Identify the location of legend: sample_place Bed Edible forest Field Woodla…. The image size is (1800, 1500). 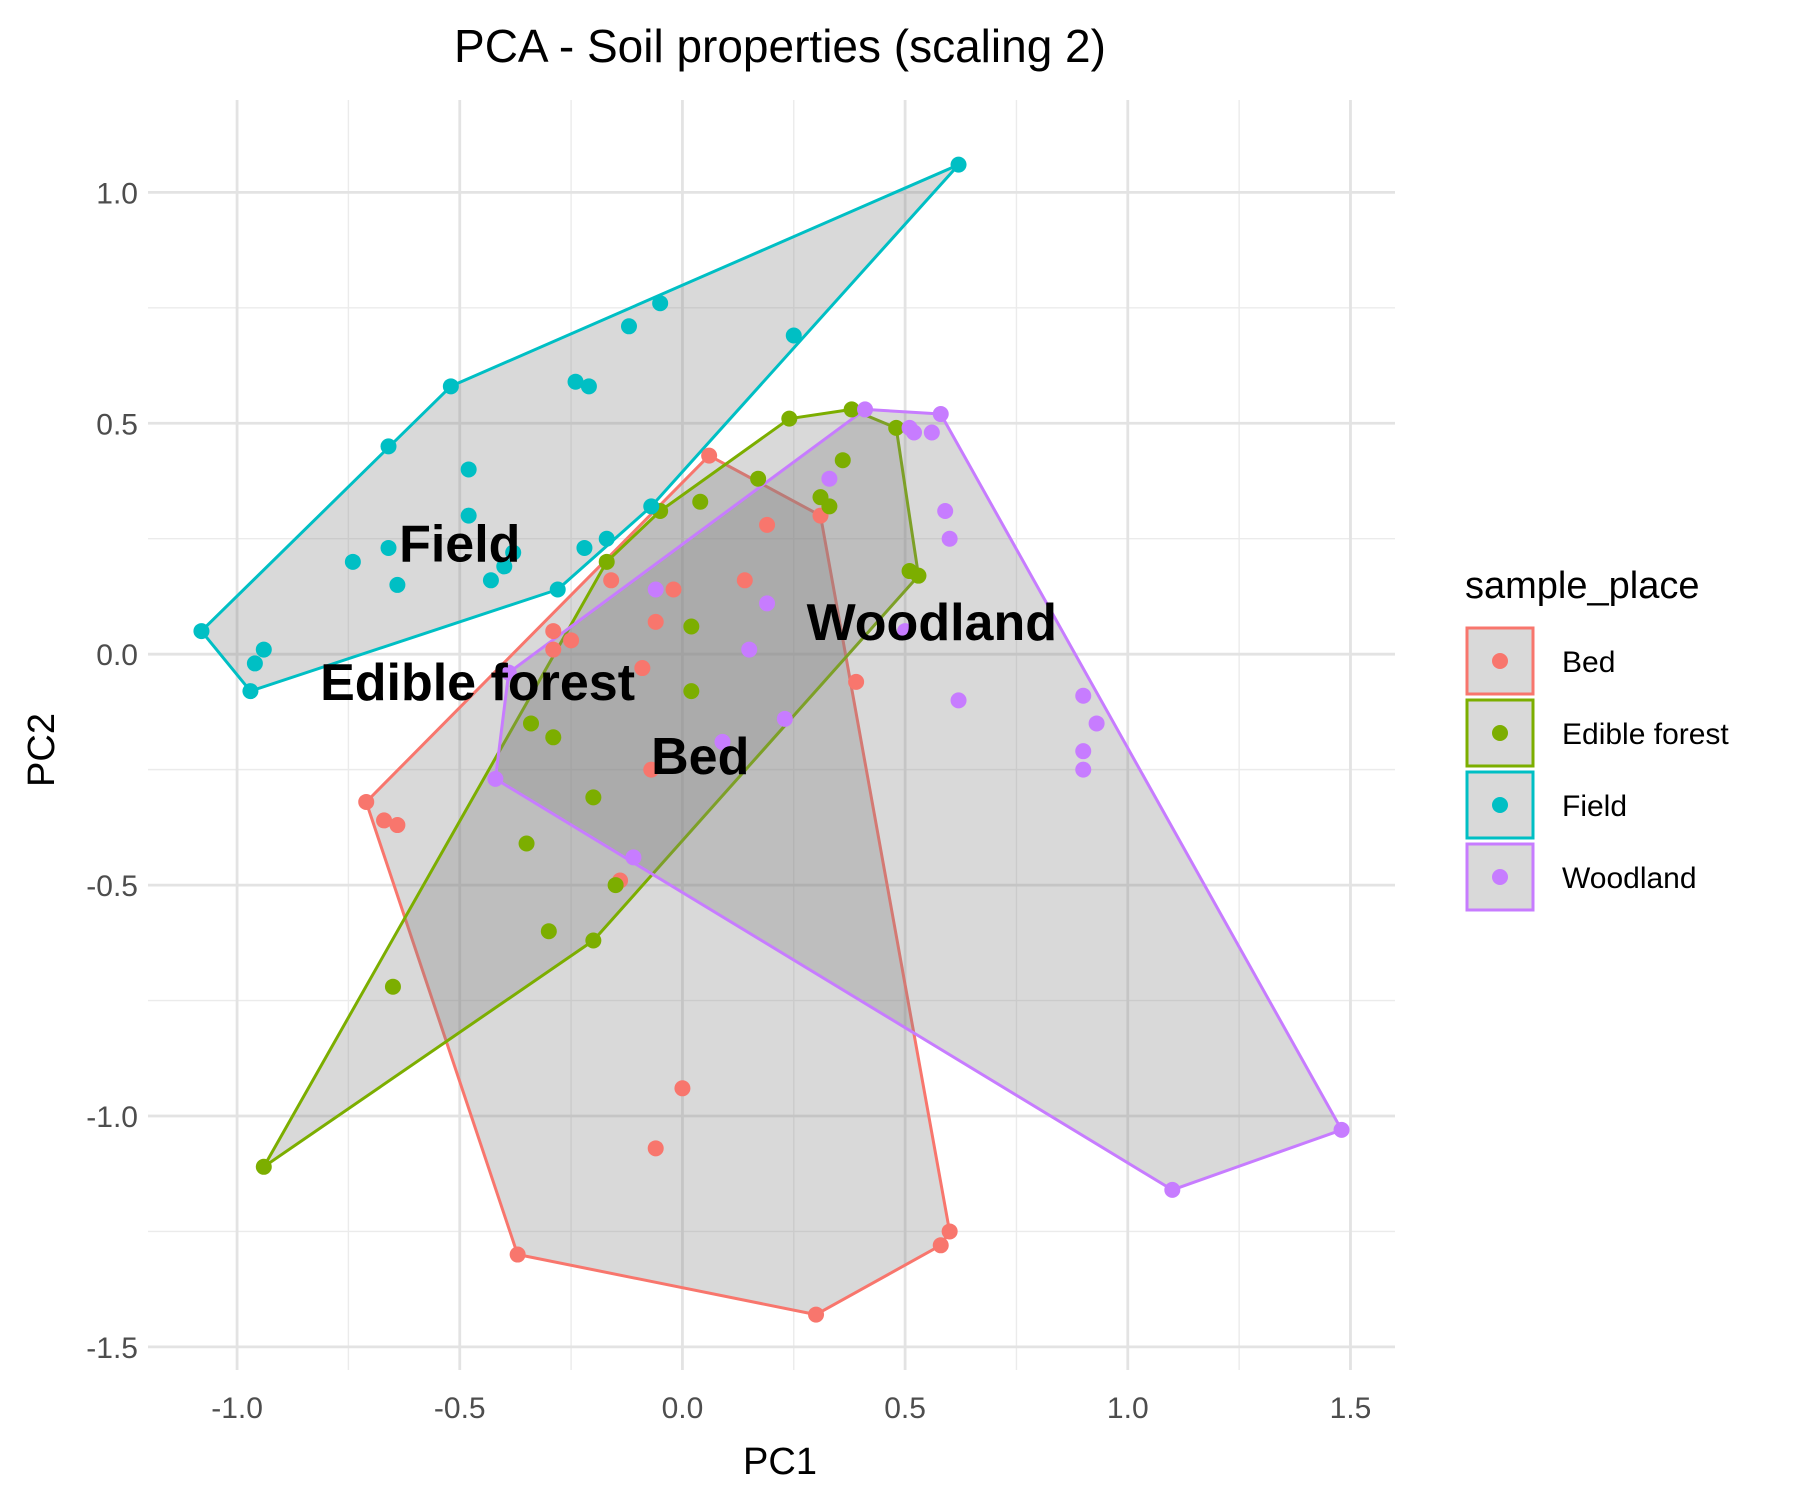
(1597, 738).